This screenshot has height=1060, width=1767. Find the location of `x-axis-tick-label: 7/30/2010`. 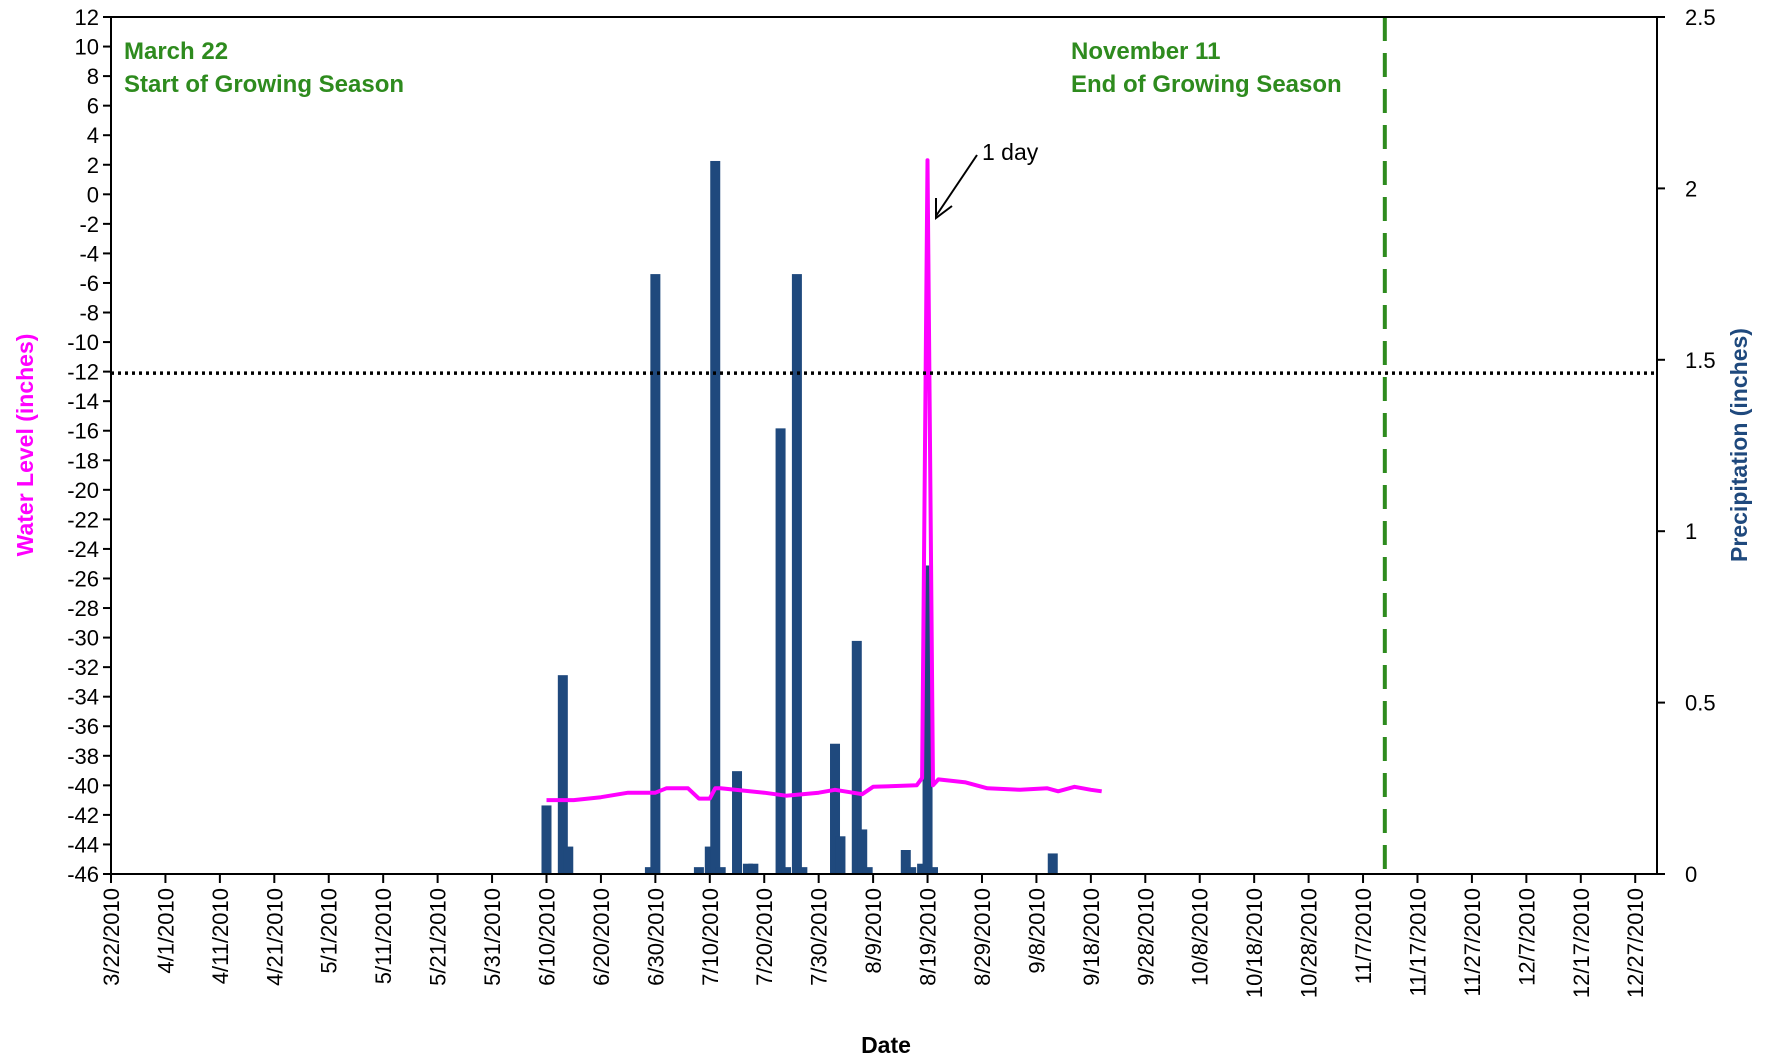

x-axis-tick-label: 7/30/2010 is located at coordinates (819, 937).